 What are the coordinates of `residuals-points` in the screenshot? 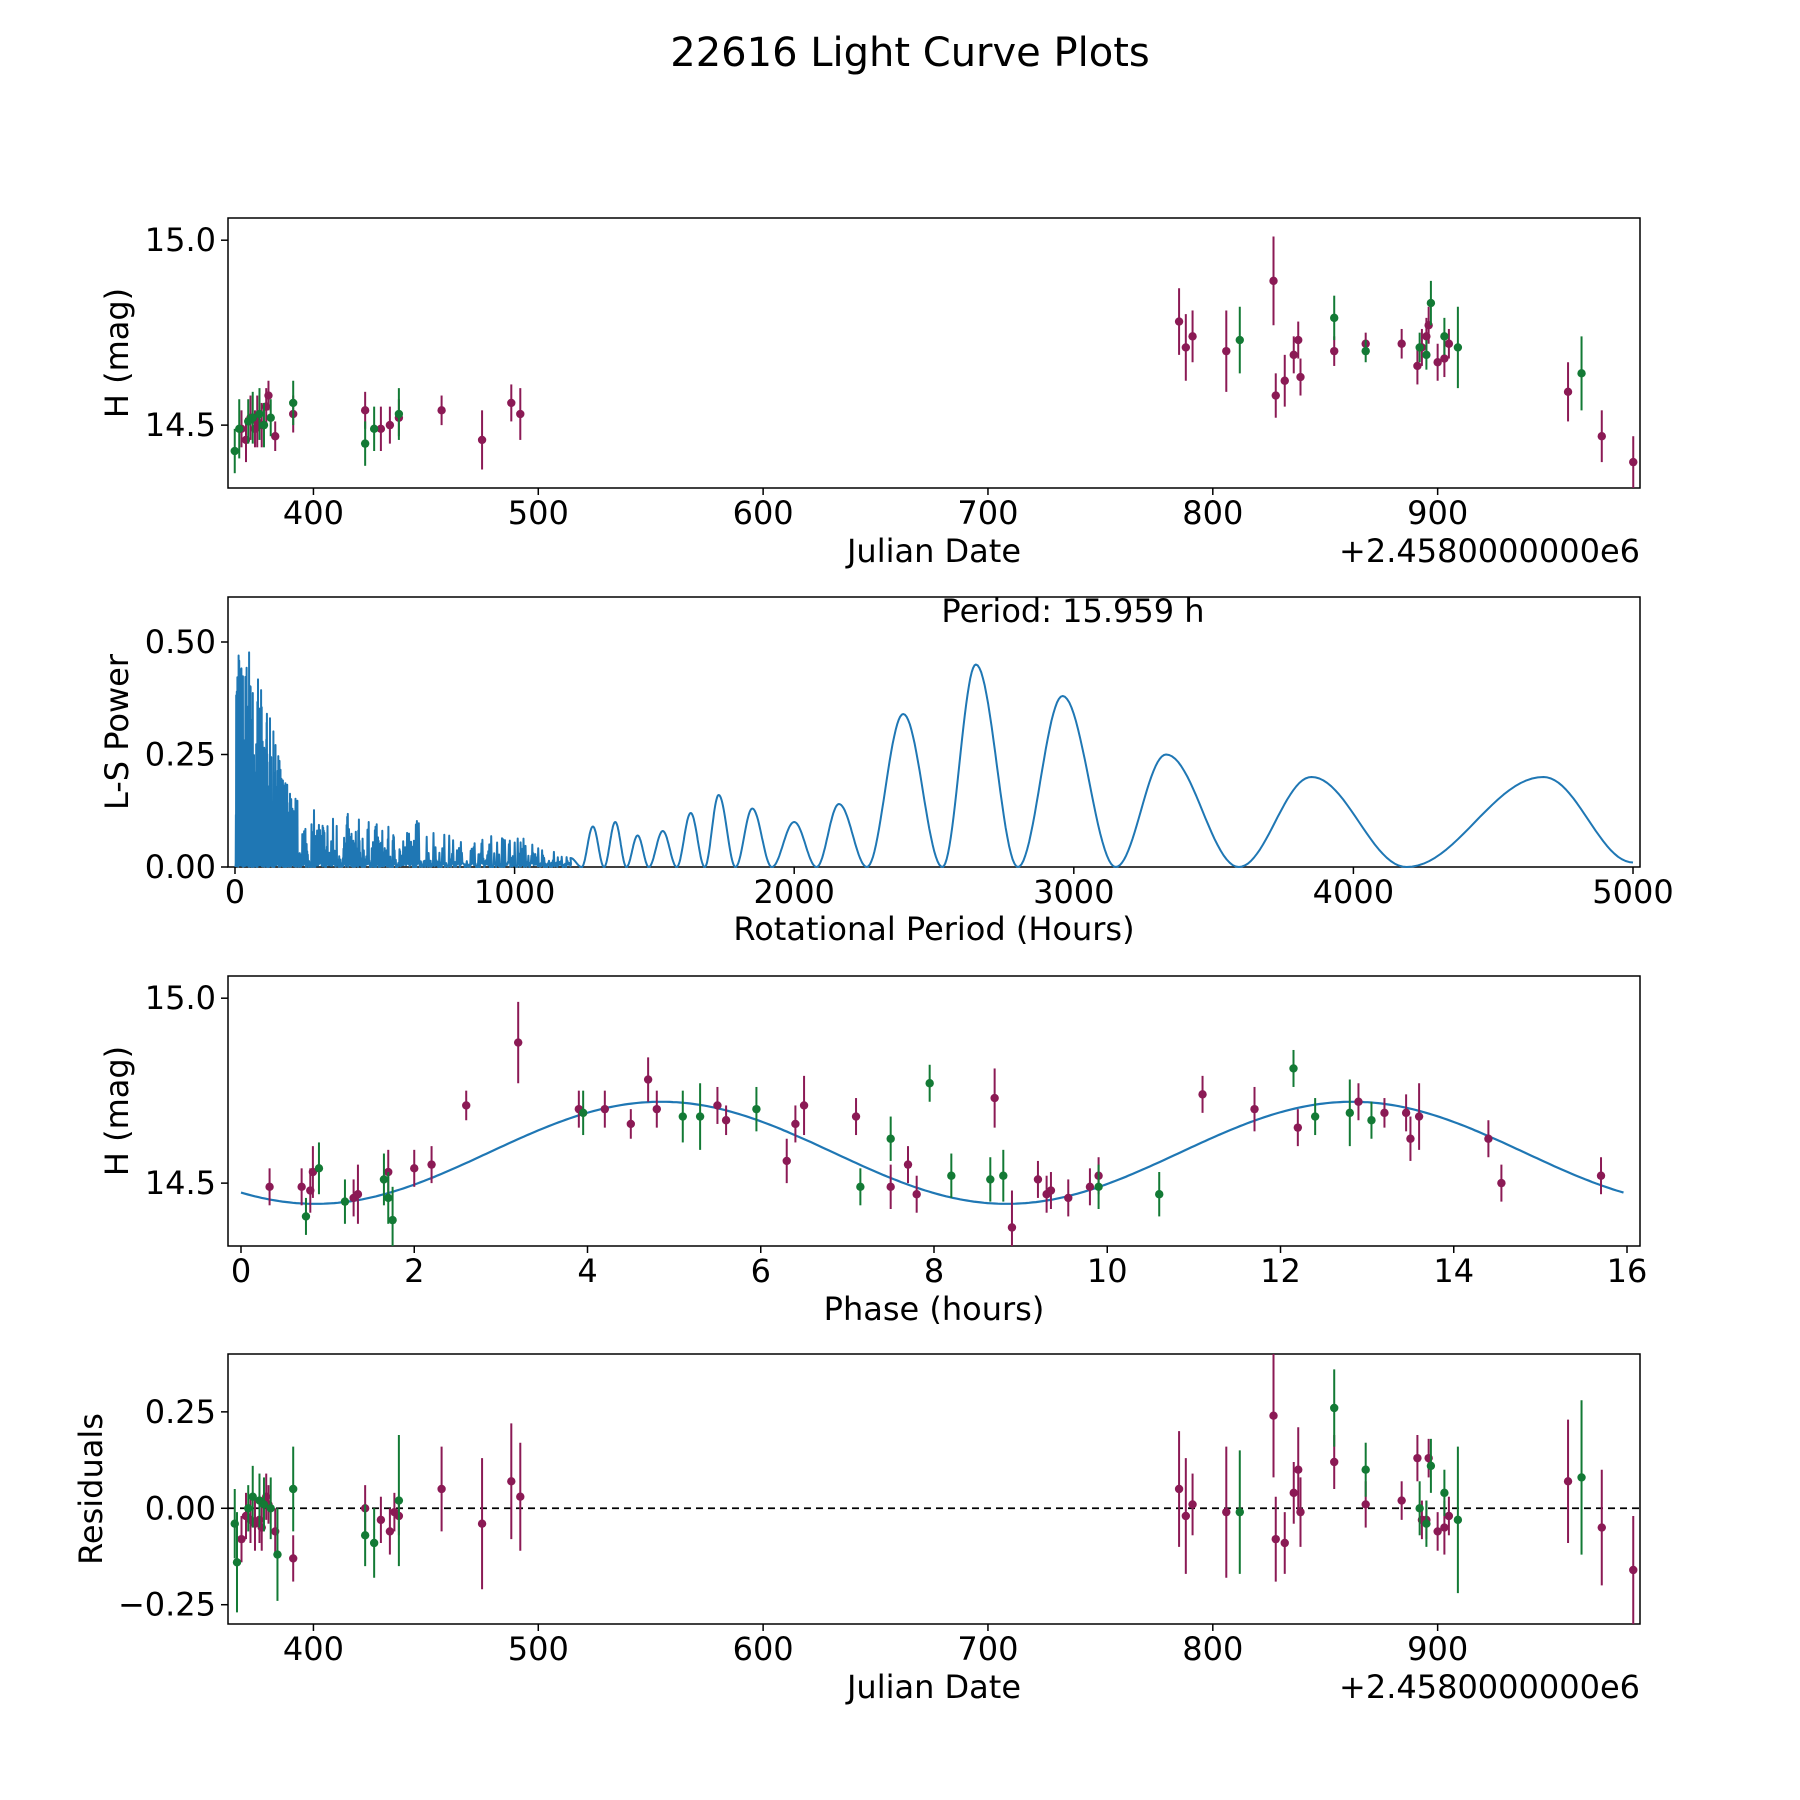 It's located at (934, 1489).